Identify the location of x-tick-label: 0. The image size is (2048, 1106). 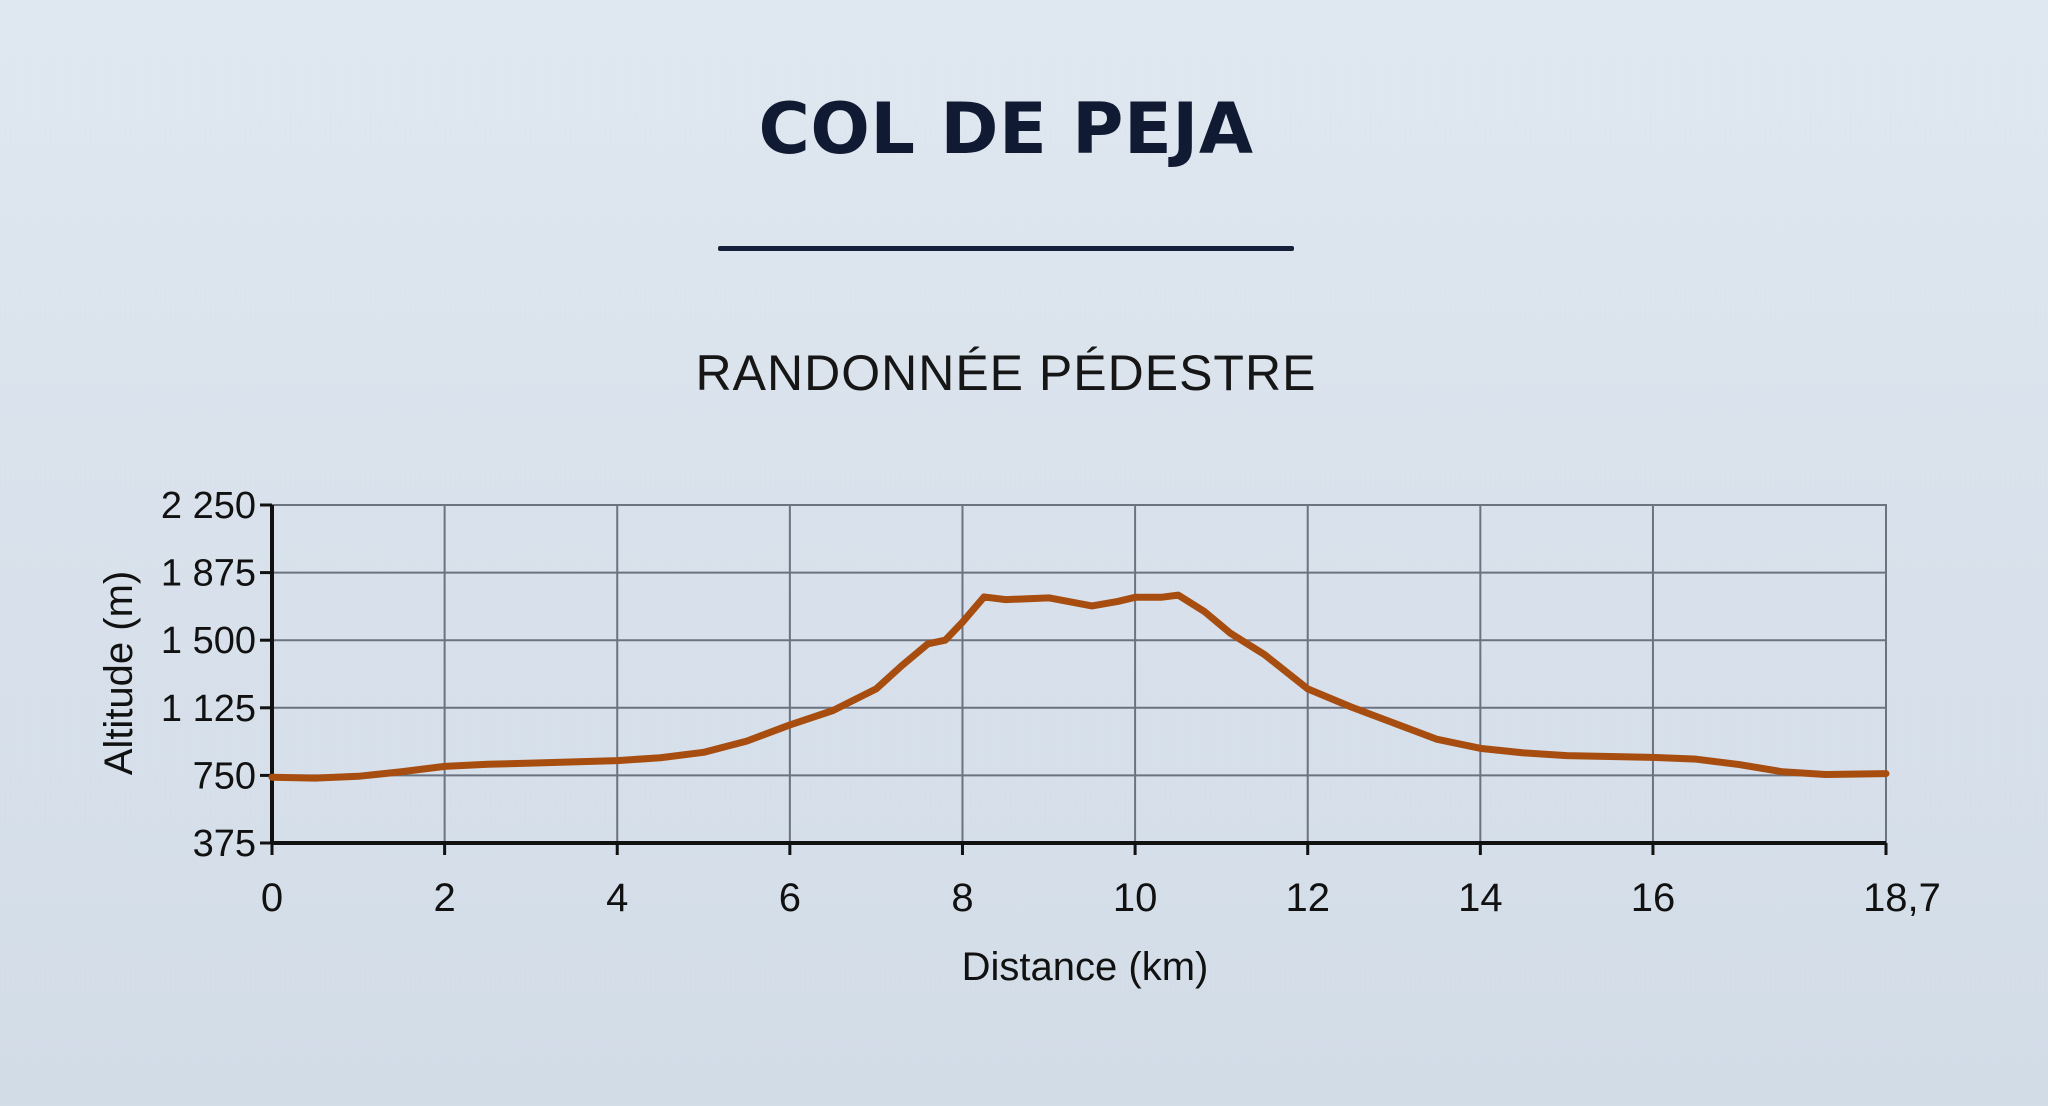
(272, 898).